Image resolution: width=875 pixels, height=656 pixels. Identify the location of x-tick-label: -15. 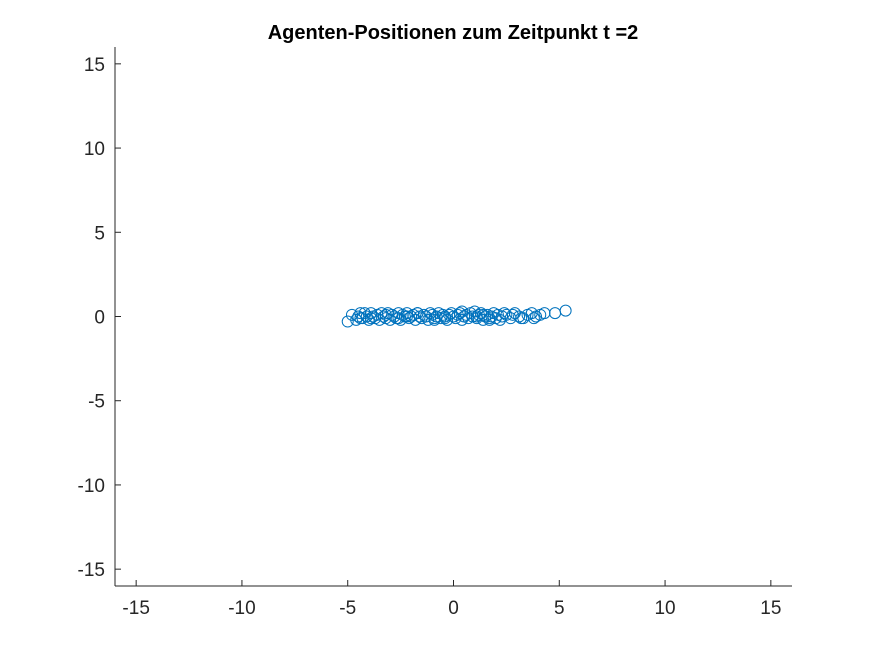
(135, 608).